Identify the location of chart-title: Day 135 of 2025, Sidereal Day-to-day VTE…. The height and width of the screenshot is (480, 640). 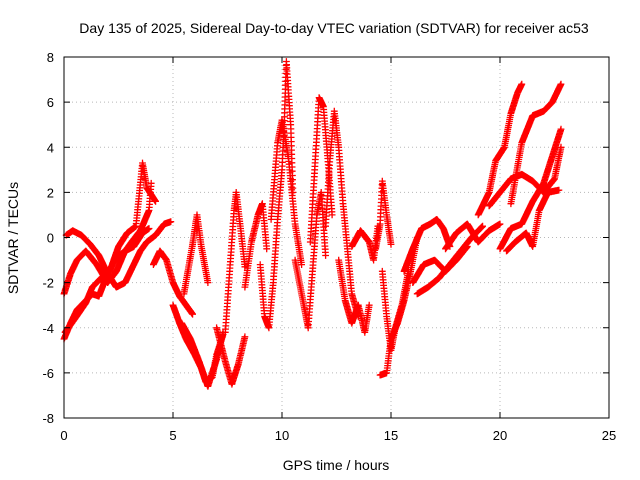
(334, 28).